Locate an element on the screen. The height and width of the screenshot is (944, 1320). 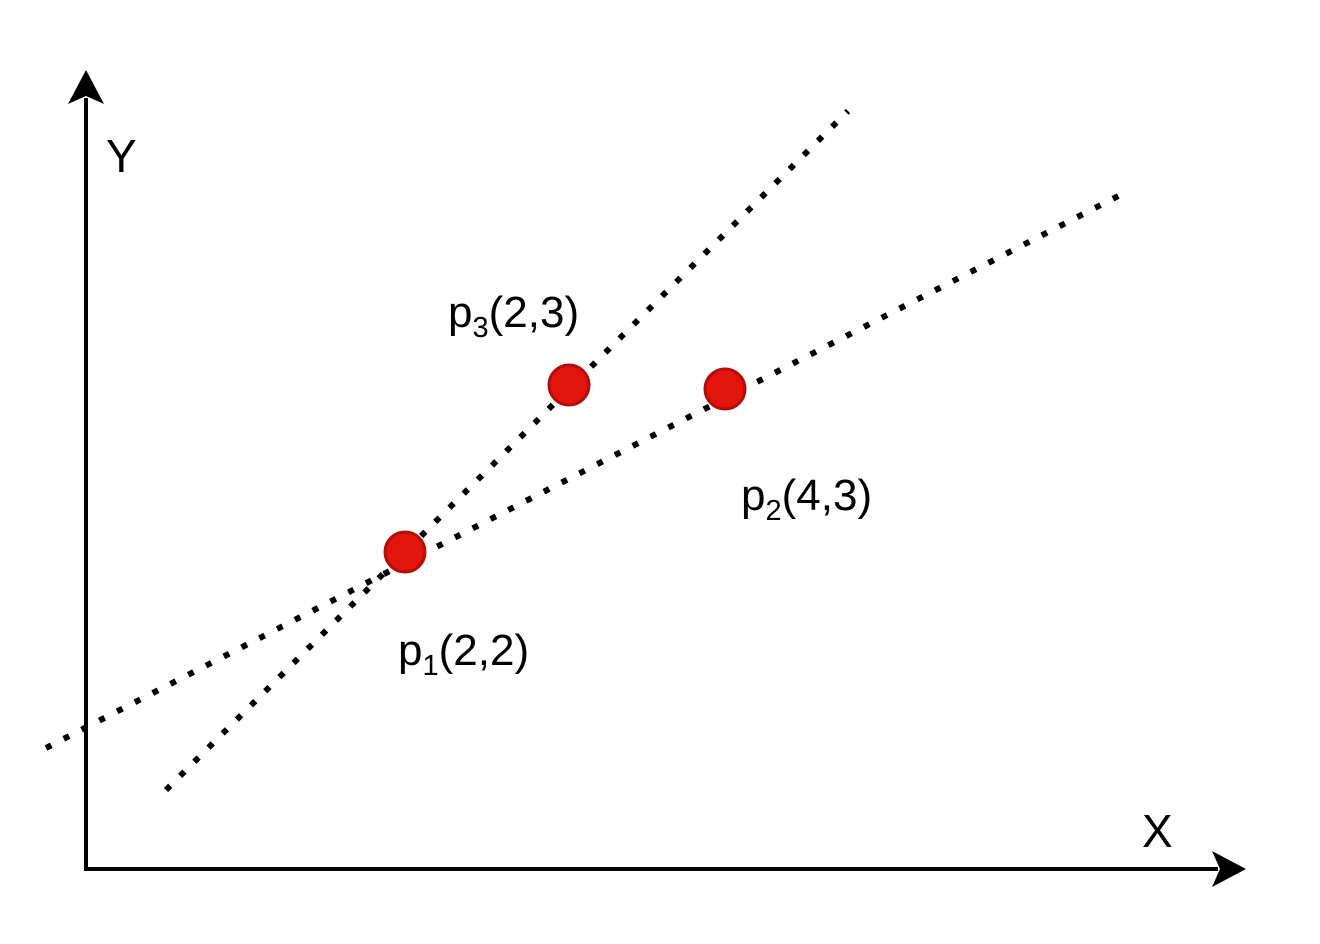
label-p2: p2(4,3) is located at coordinates (806, 499).